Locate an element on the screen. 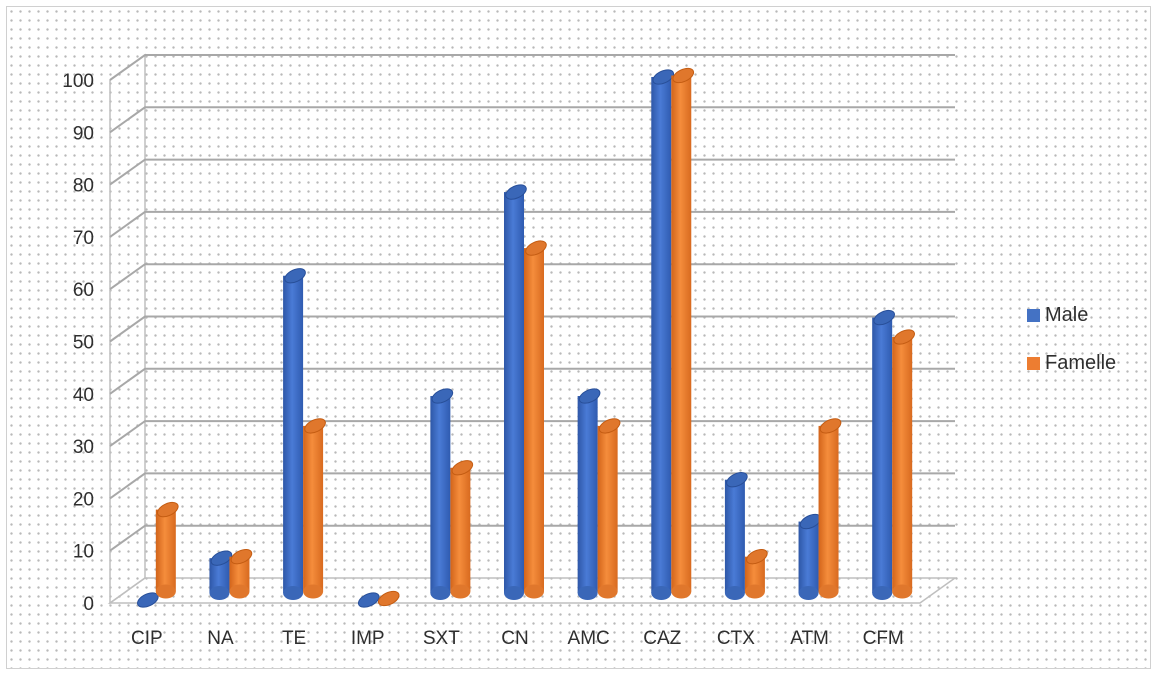 The height and width of the screenshot is (675, 1157). x-tick-label: CAZ is located at coordinates (662, 638).